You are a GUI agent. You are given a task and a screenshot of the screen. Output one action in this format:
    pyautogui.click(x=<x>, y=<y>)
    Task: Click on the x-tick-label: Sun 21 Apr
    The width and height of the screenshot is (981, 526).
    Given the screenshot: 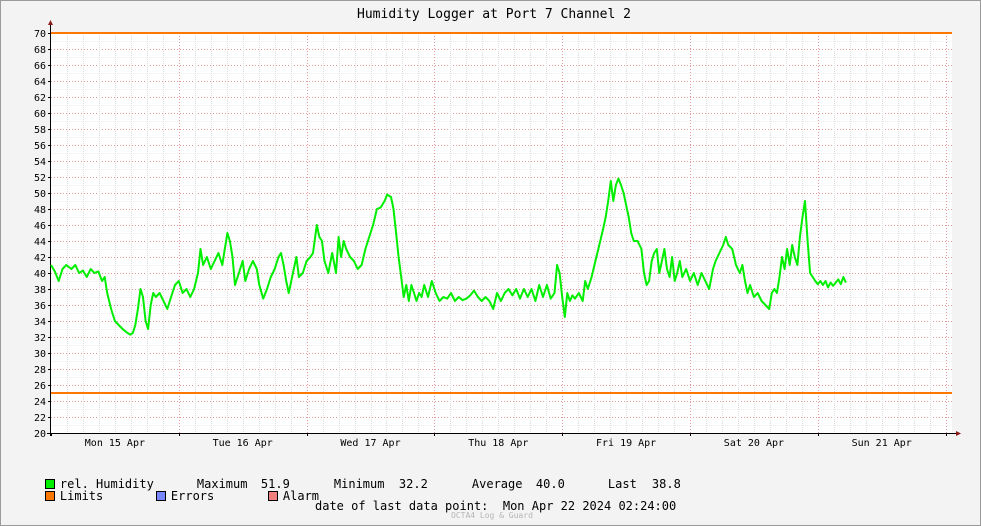 What is the action you would take?
    pyautogui.click(x=882, y=443)
    